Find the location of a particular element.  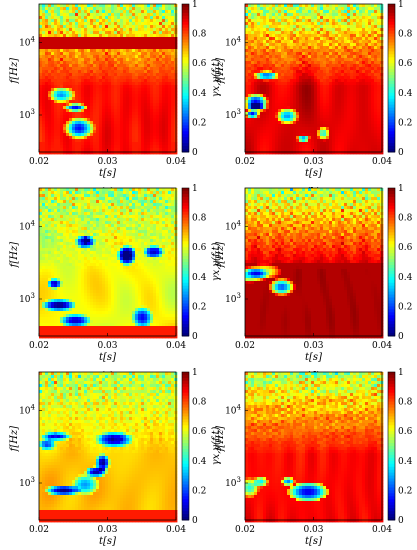

x-tick-label: 0.02 is located at coordinates (245, 162).